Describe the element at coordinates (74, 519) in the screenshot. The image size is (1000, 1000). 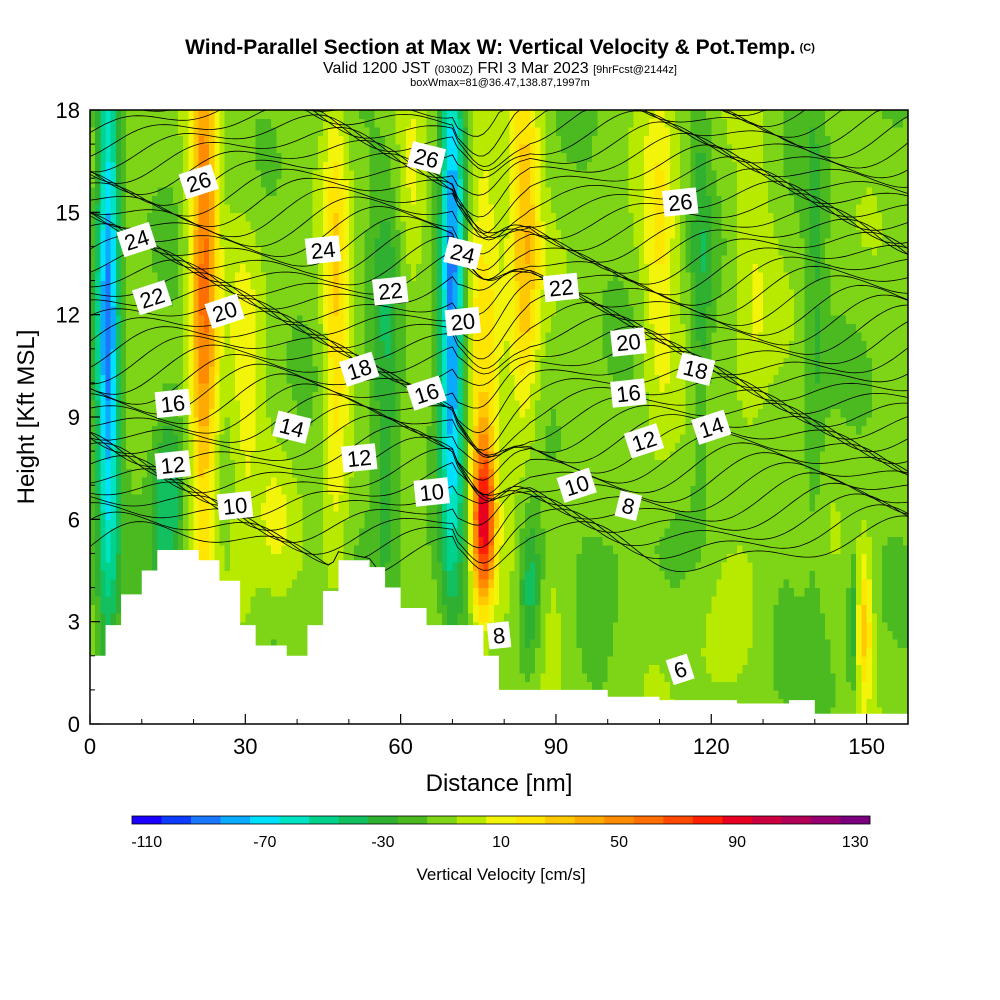
I see `y-tick-label: 6` at that location.